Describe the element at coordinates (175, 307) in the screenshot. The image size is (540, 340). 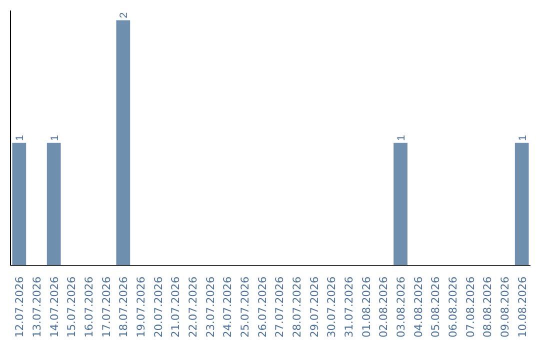
I see `x-tick-label: 21.07.2026` at that location.